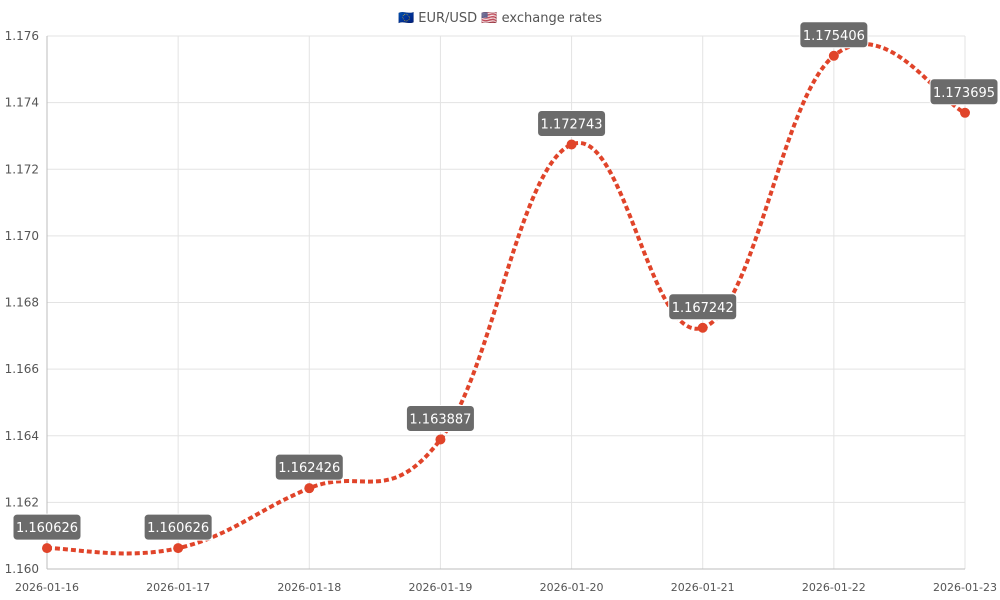 This screenshot has height=600, width=1000. I want to click on y-tick-label: 1.162, so click(22, 502).